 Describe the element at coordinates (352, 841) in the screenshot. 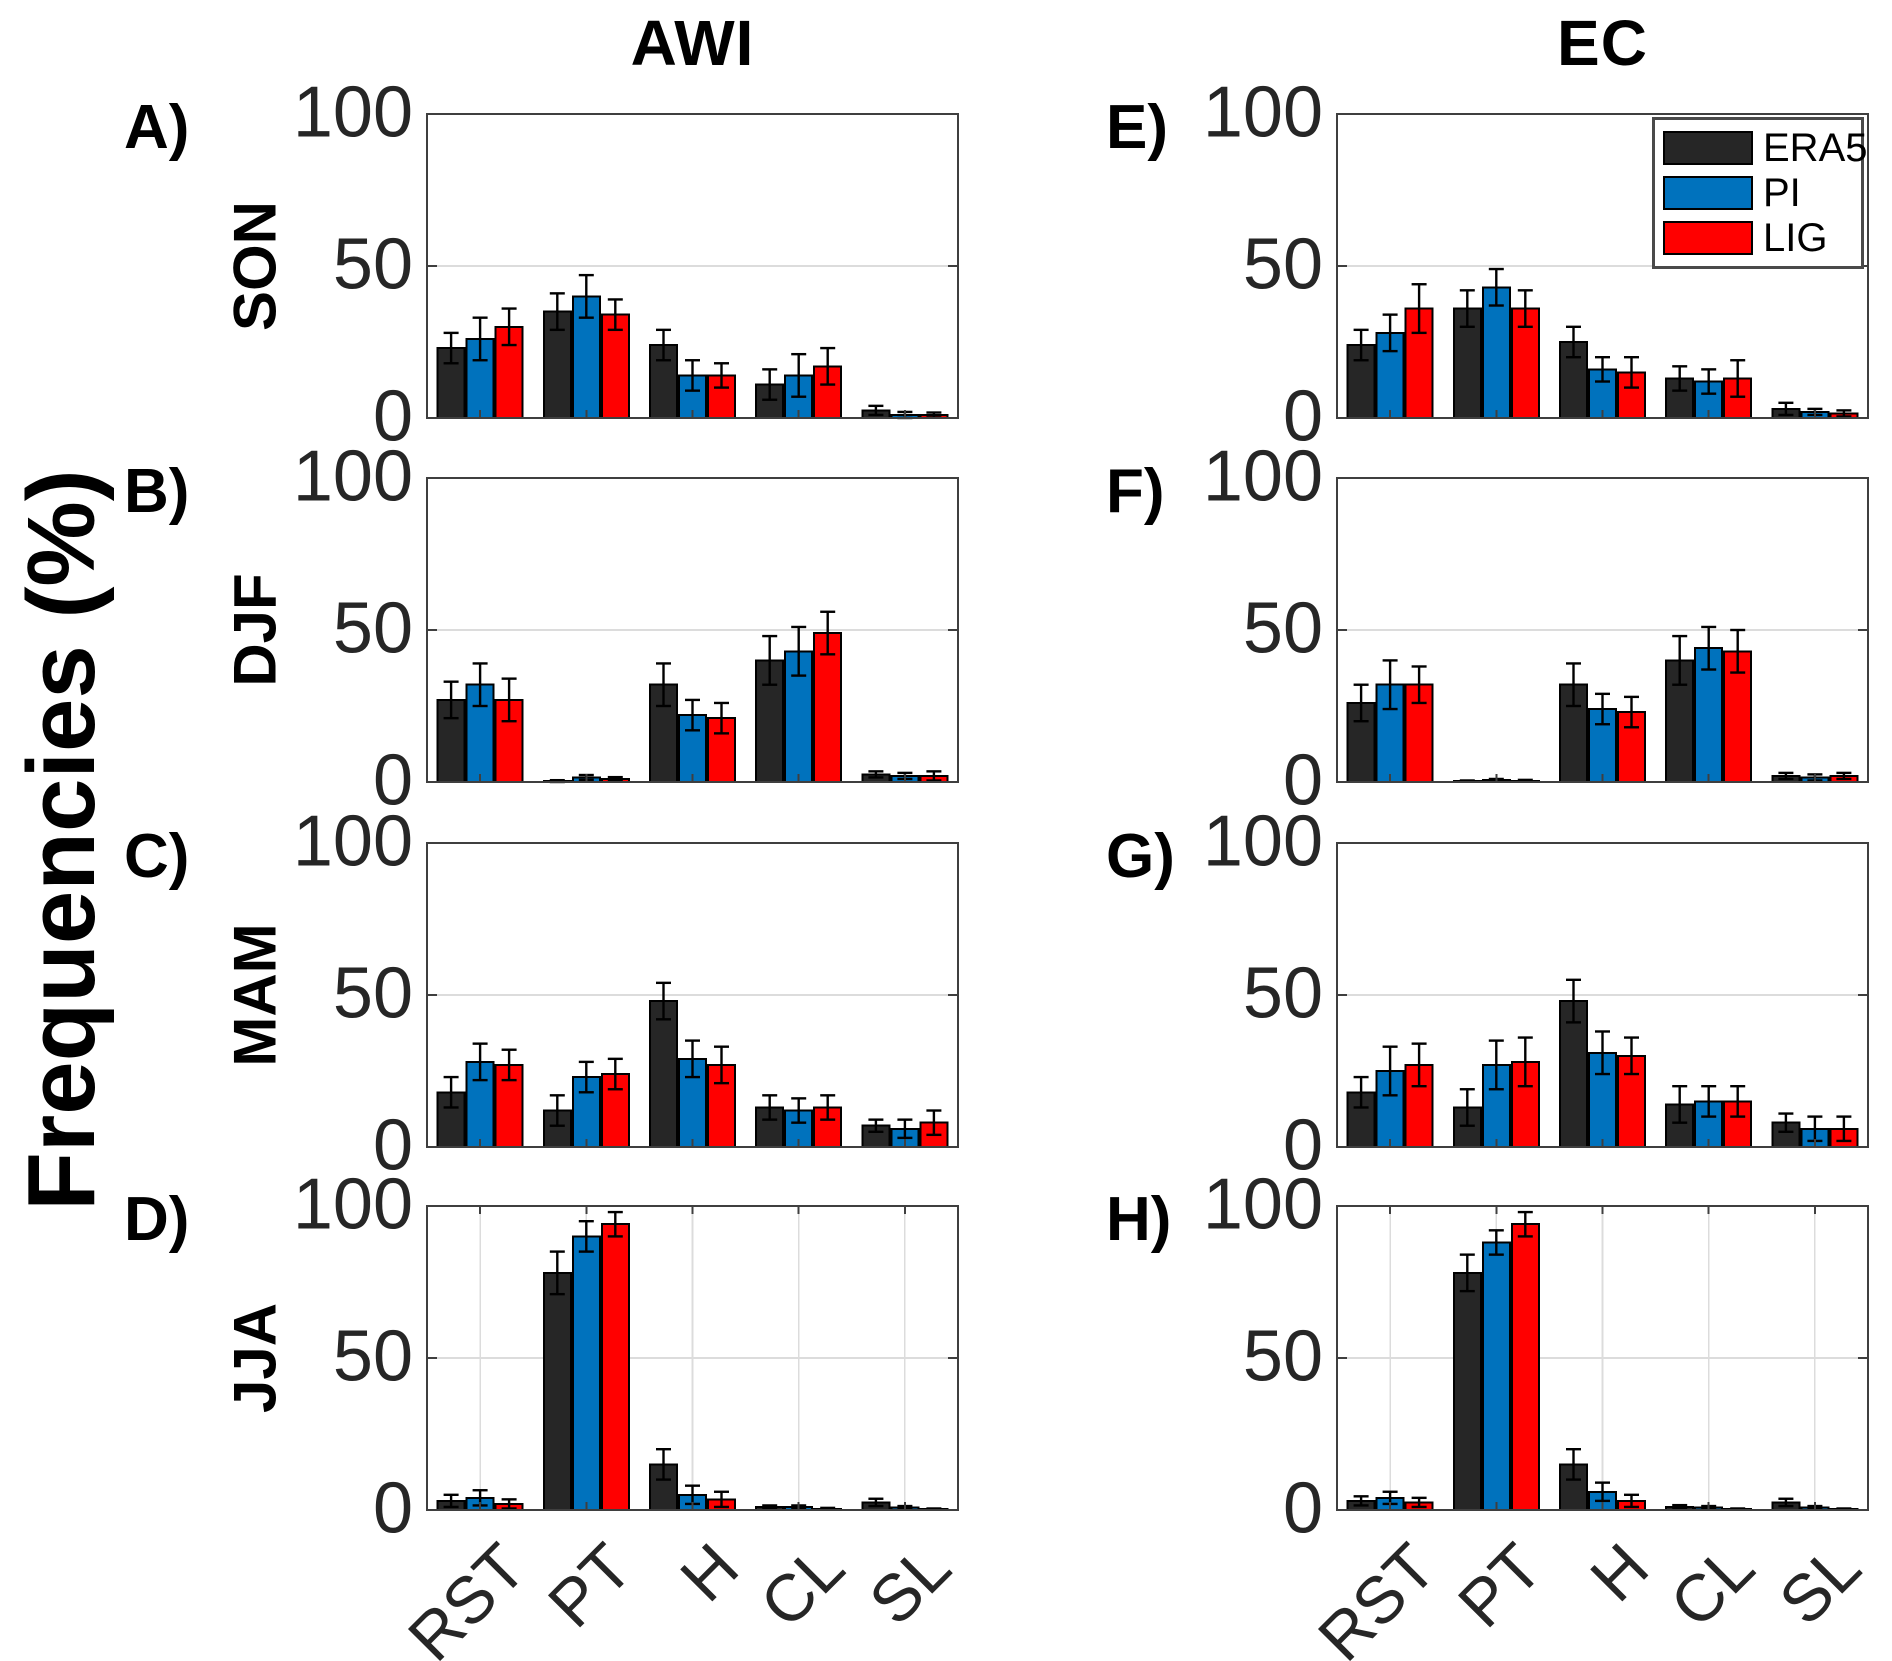

I see `y-tick-label-C-100: 100` at that location.